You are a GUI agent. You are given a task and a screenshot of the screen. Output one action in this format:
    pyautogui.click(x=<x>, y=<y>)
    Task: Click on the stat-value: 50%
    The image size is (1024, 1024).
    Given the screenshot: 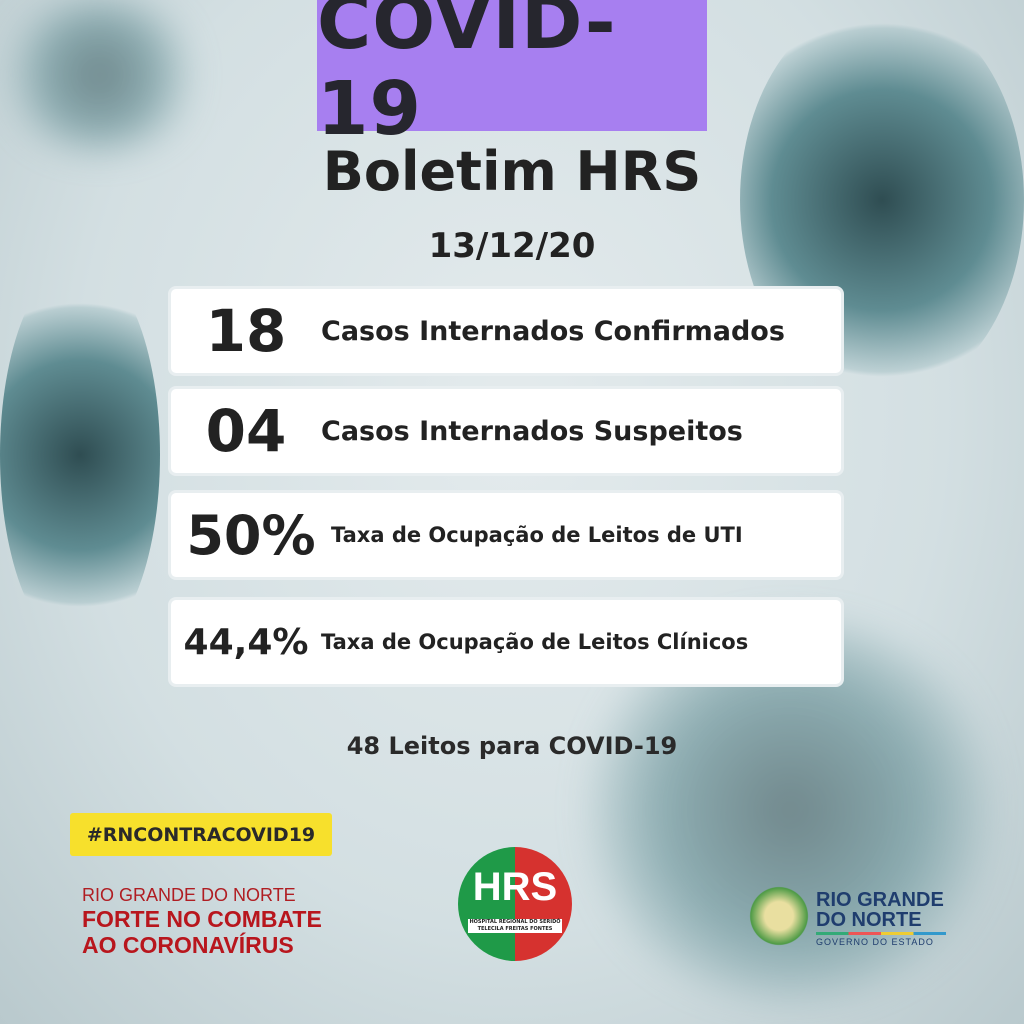 What is the action you would take?
    pyautogui.click(x=251, y=535)
    